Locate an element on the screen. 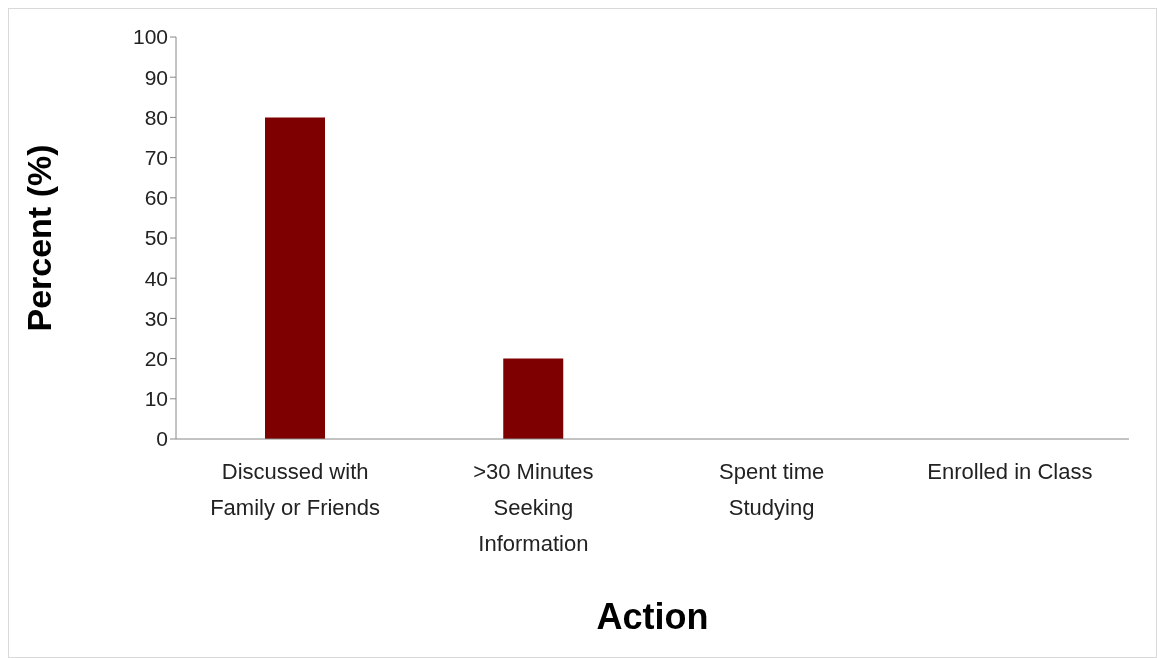 The width and height of the screenshot is (1157, 658). y-tick-label: 10 is located at coordinates (156, 399).